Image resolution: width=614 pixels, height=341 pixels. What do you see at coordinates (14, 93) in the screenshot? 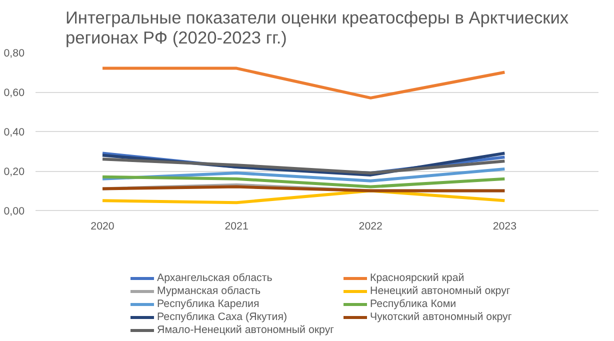
I see `y-tick-label: 0,60` at bounding box center [14, 93].